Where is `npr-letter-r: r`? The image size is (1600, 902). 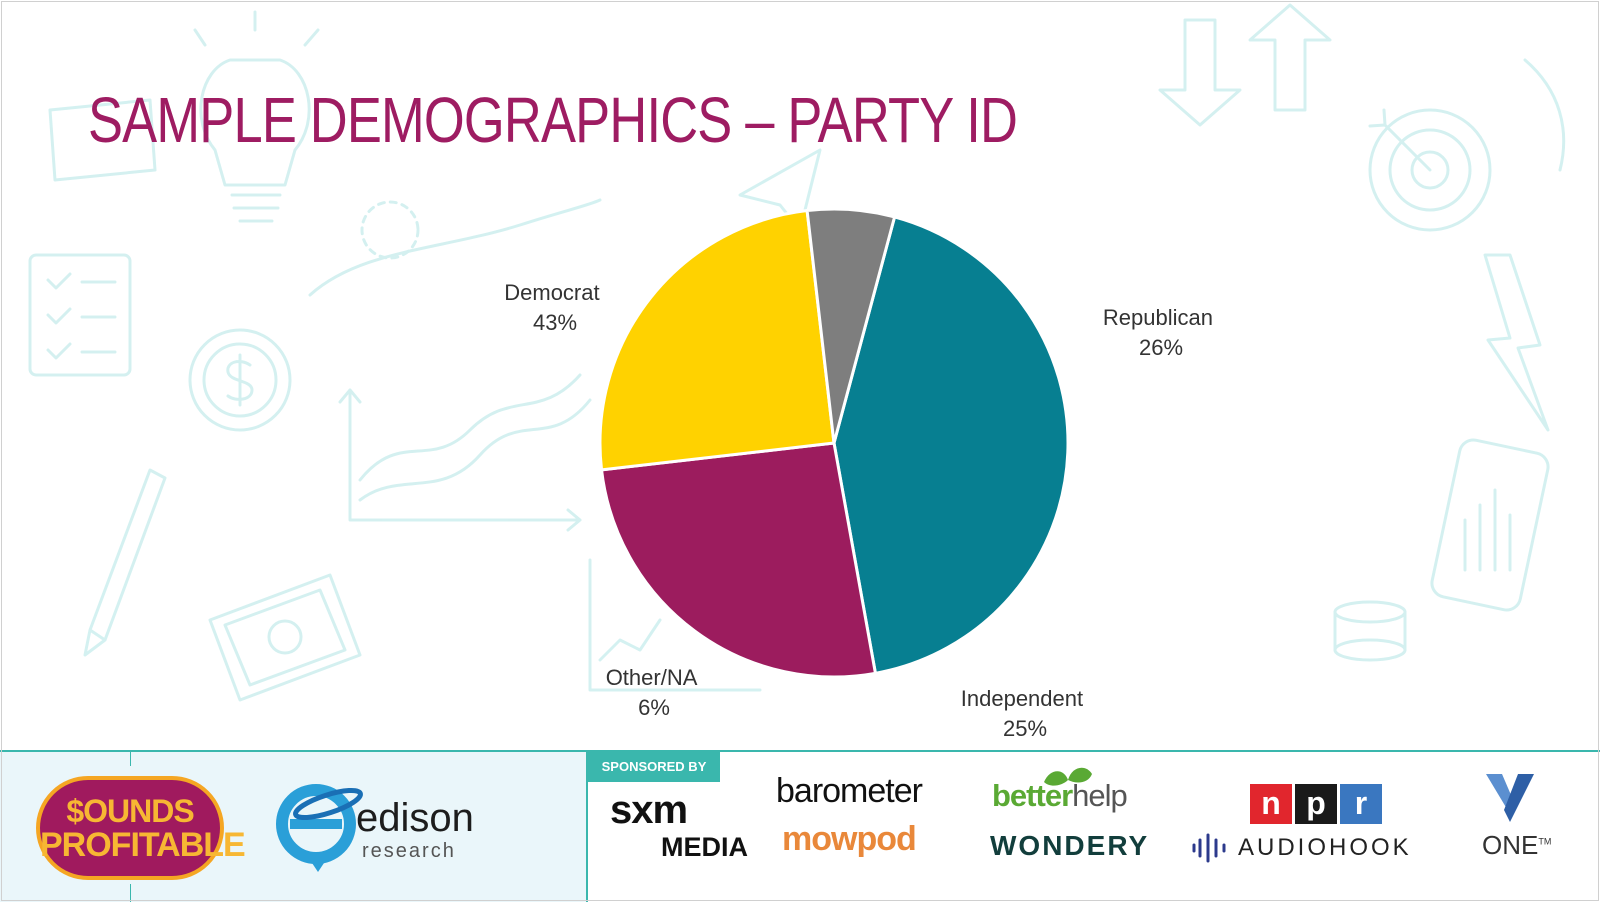 npr-letter-r: r is located at coordinates (1361, 804).